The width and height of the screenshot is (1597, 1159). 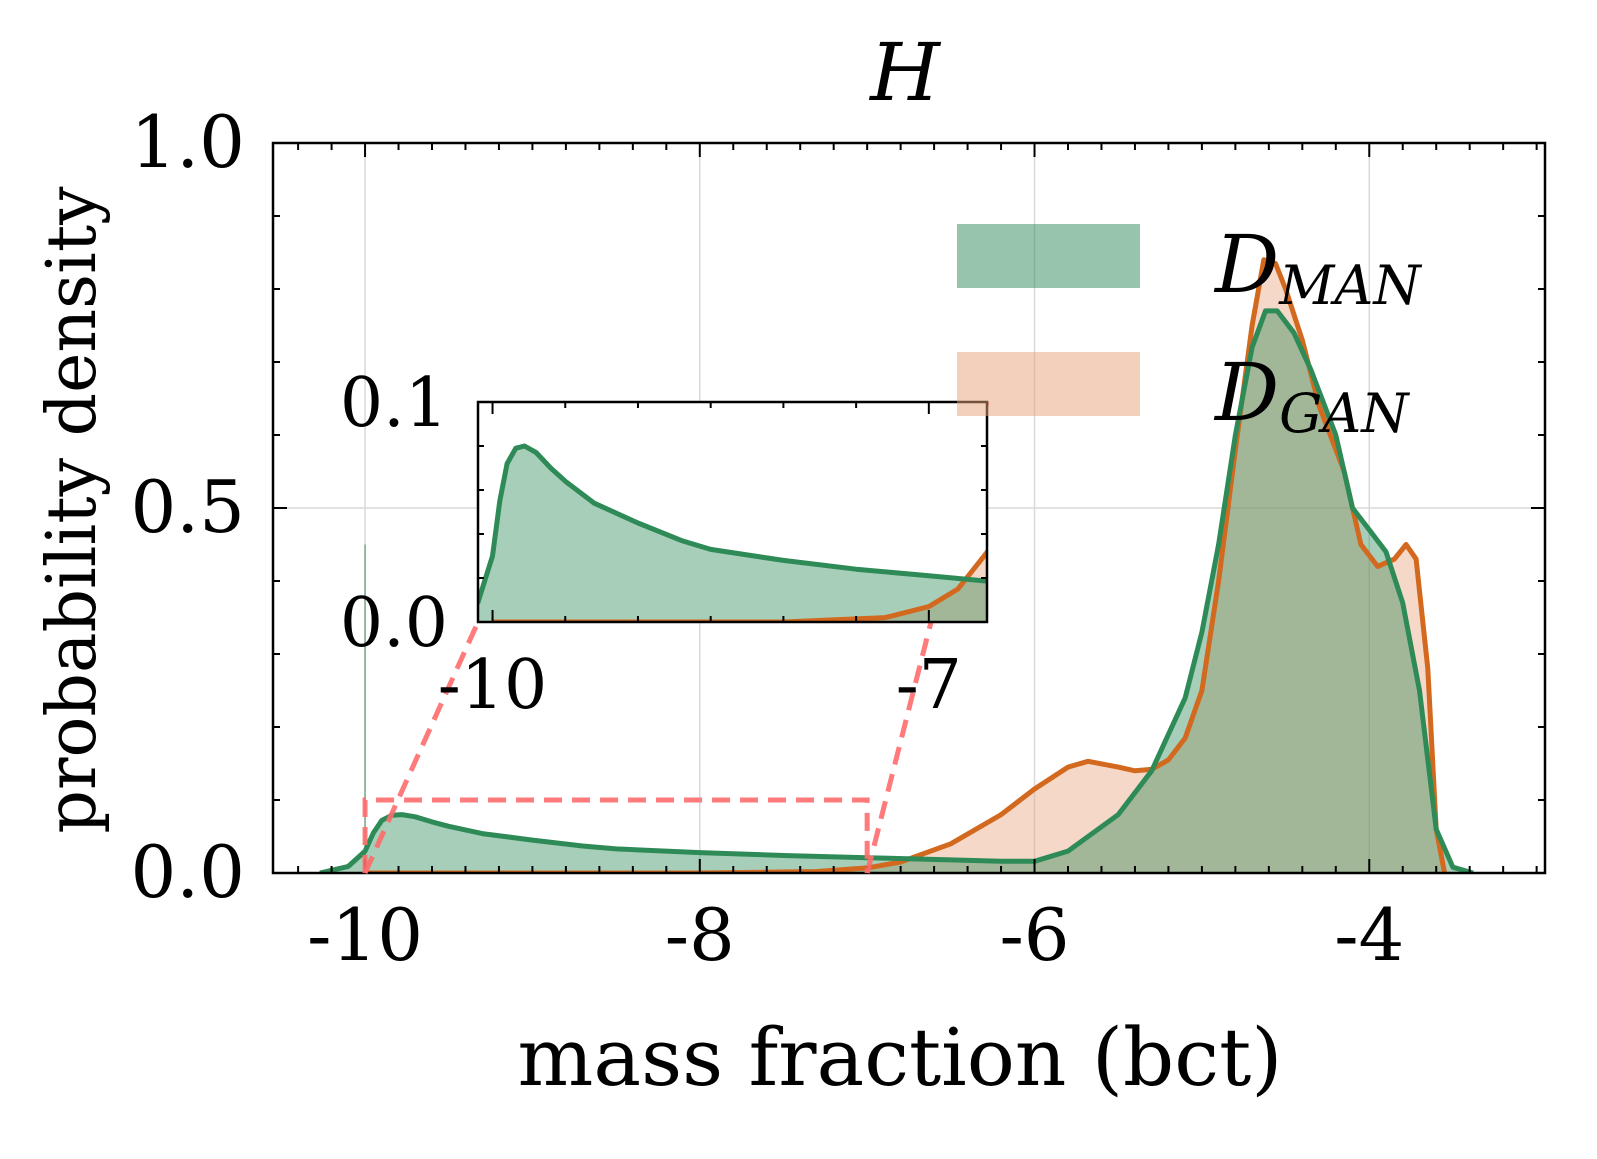 I want to click on zoom-box, so click(x=616, y=835).